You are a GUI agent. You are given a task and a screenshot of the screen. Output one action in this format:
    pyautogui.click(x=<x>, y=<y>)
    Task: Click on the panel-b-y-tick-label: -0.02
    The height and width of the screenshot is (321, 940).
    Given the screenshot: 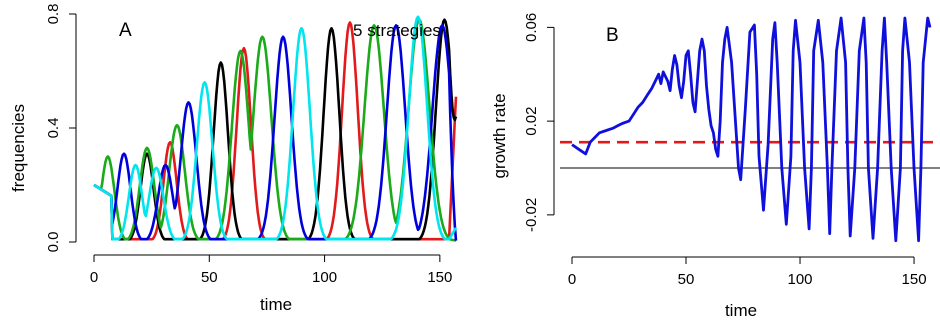 What is the action you would take?
    pyautogui.click(x=531, y=215)
    